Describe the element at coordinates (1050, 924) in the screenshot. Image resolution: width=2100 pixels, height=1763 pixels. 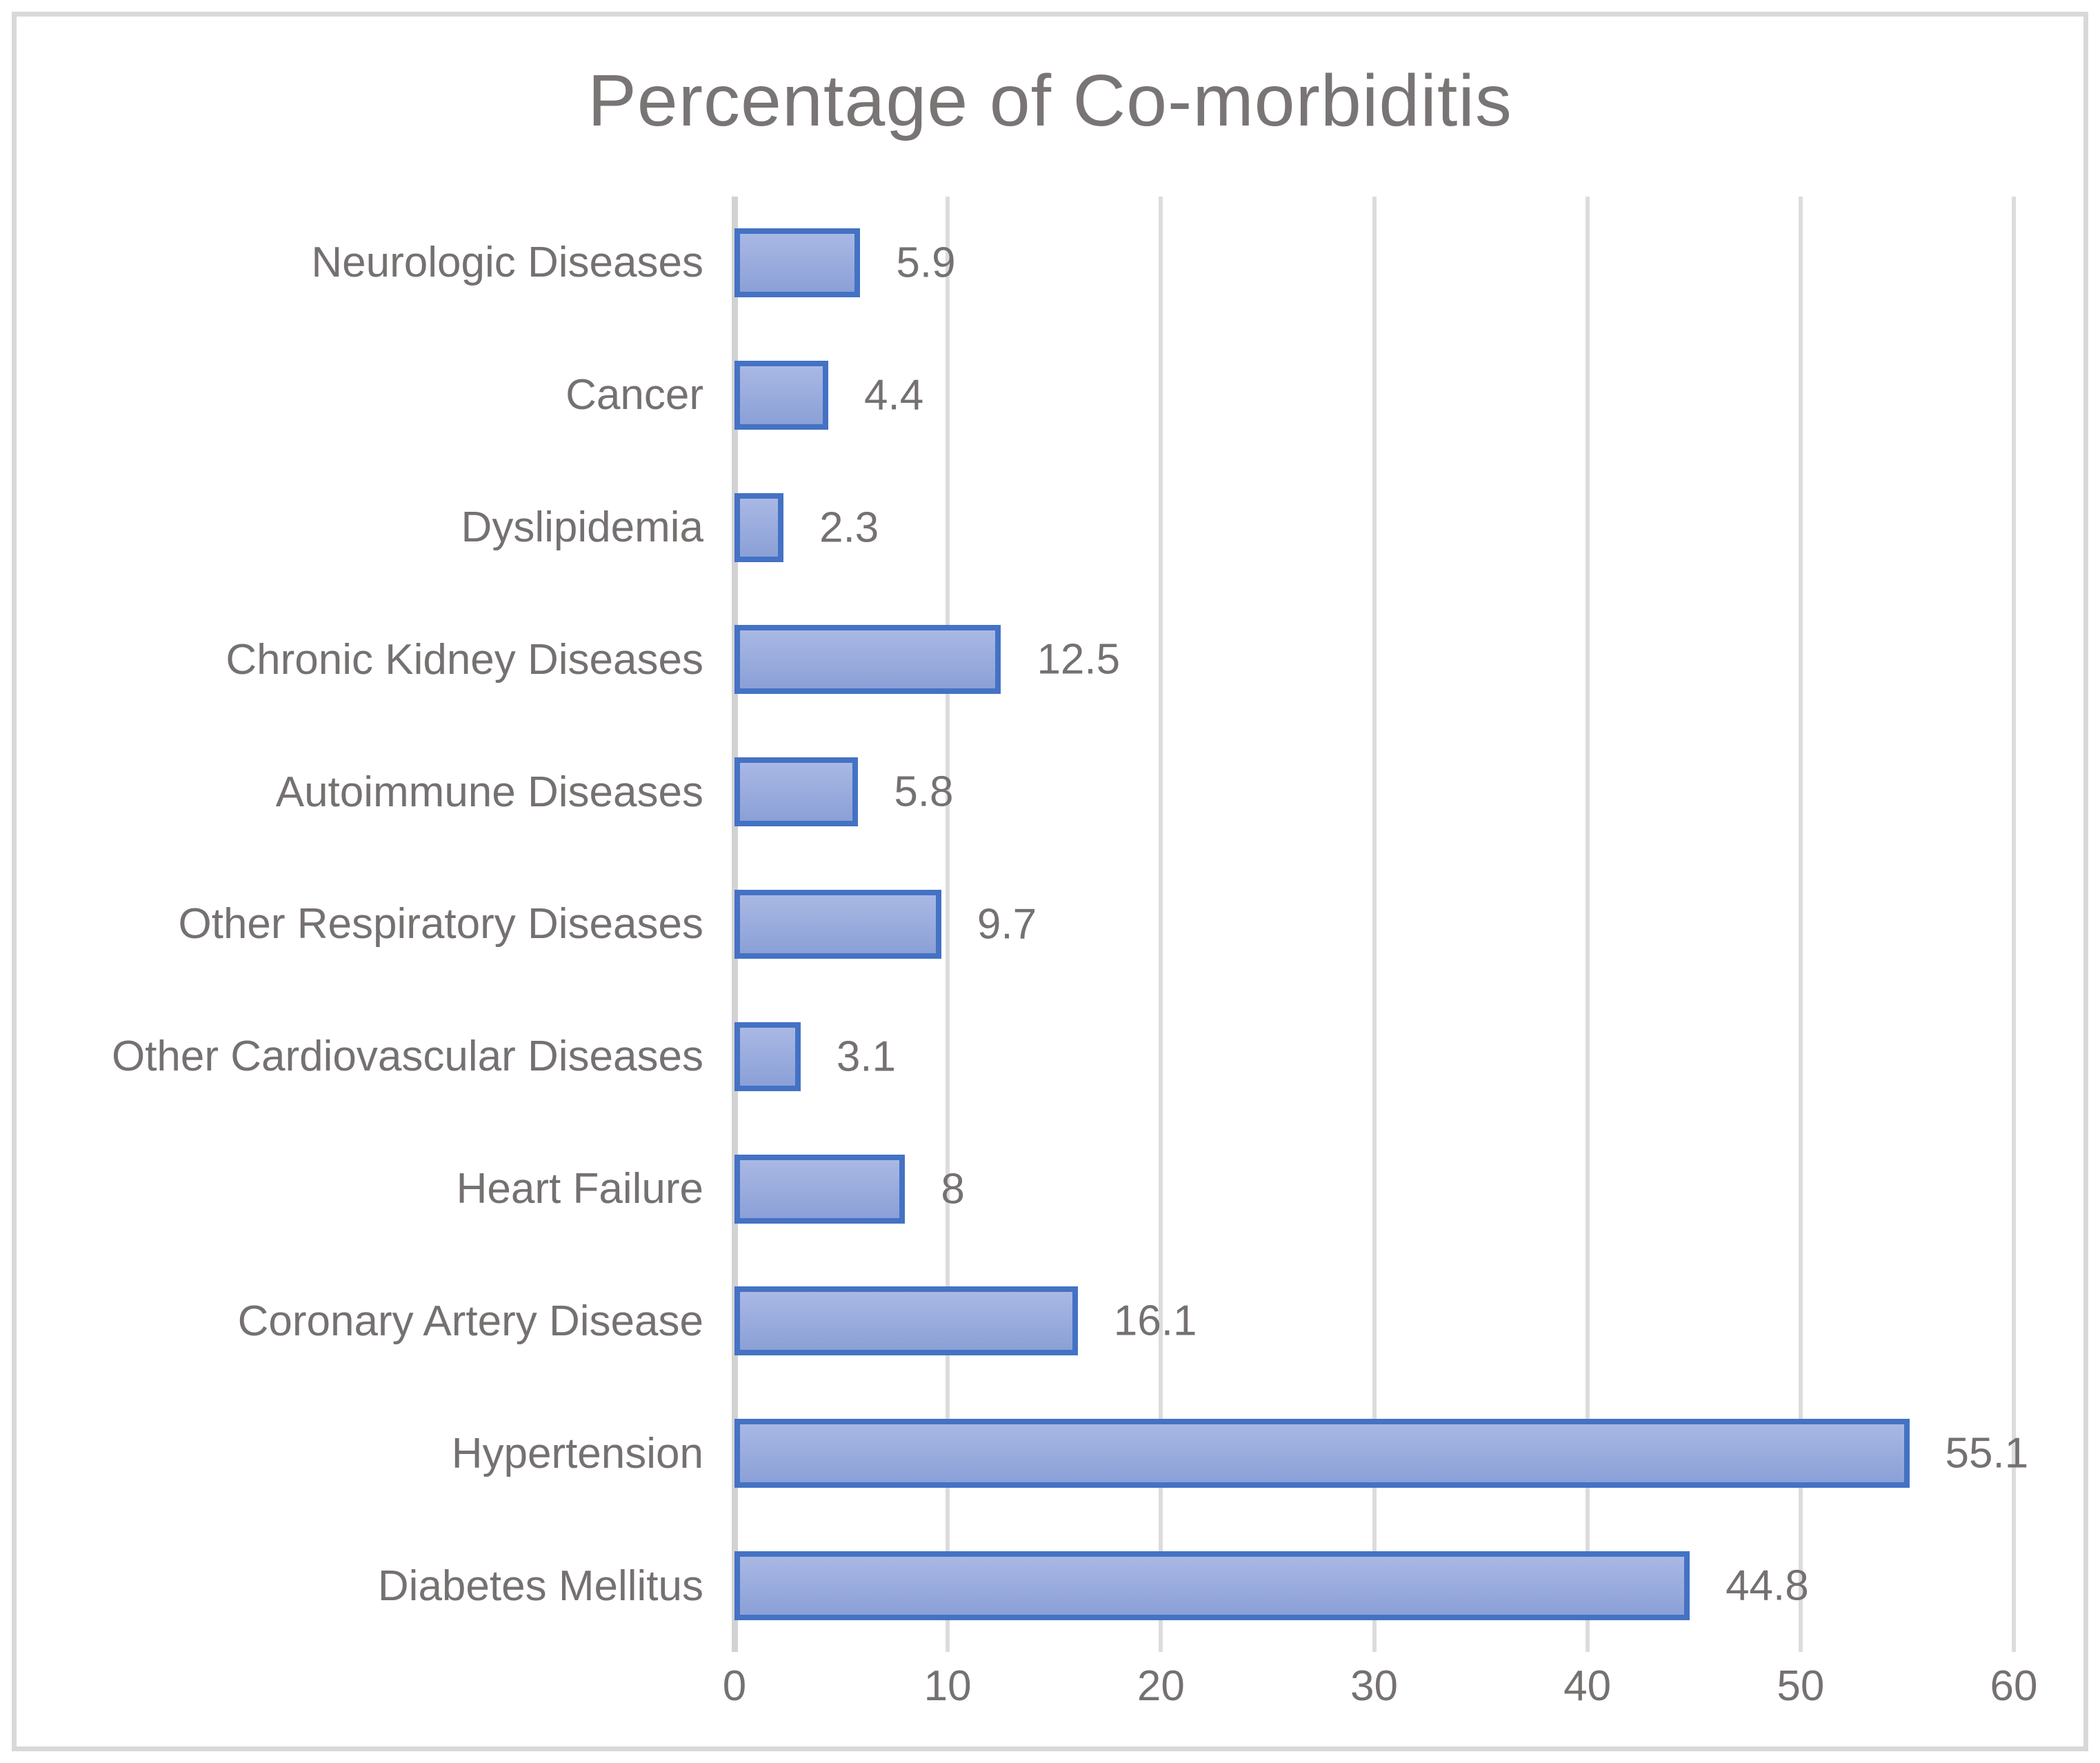
I see `bar-row: Other Respiratory Diseases 9.7` at that location.